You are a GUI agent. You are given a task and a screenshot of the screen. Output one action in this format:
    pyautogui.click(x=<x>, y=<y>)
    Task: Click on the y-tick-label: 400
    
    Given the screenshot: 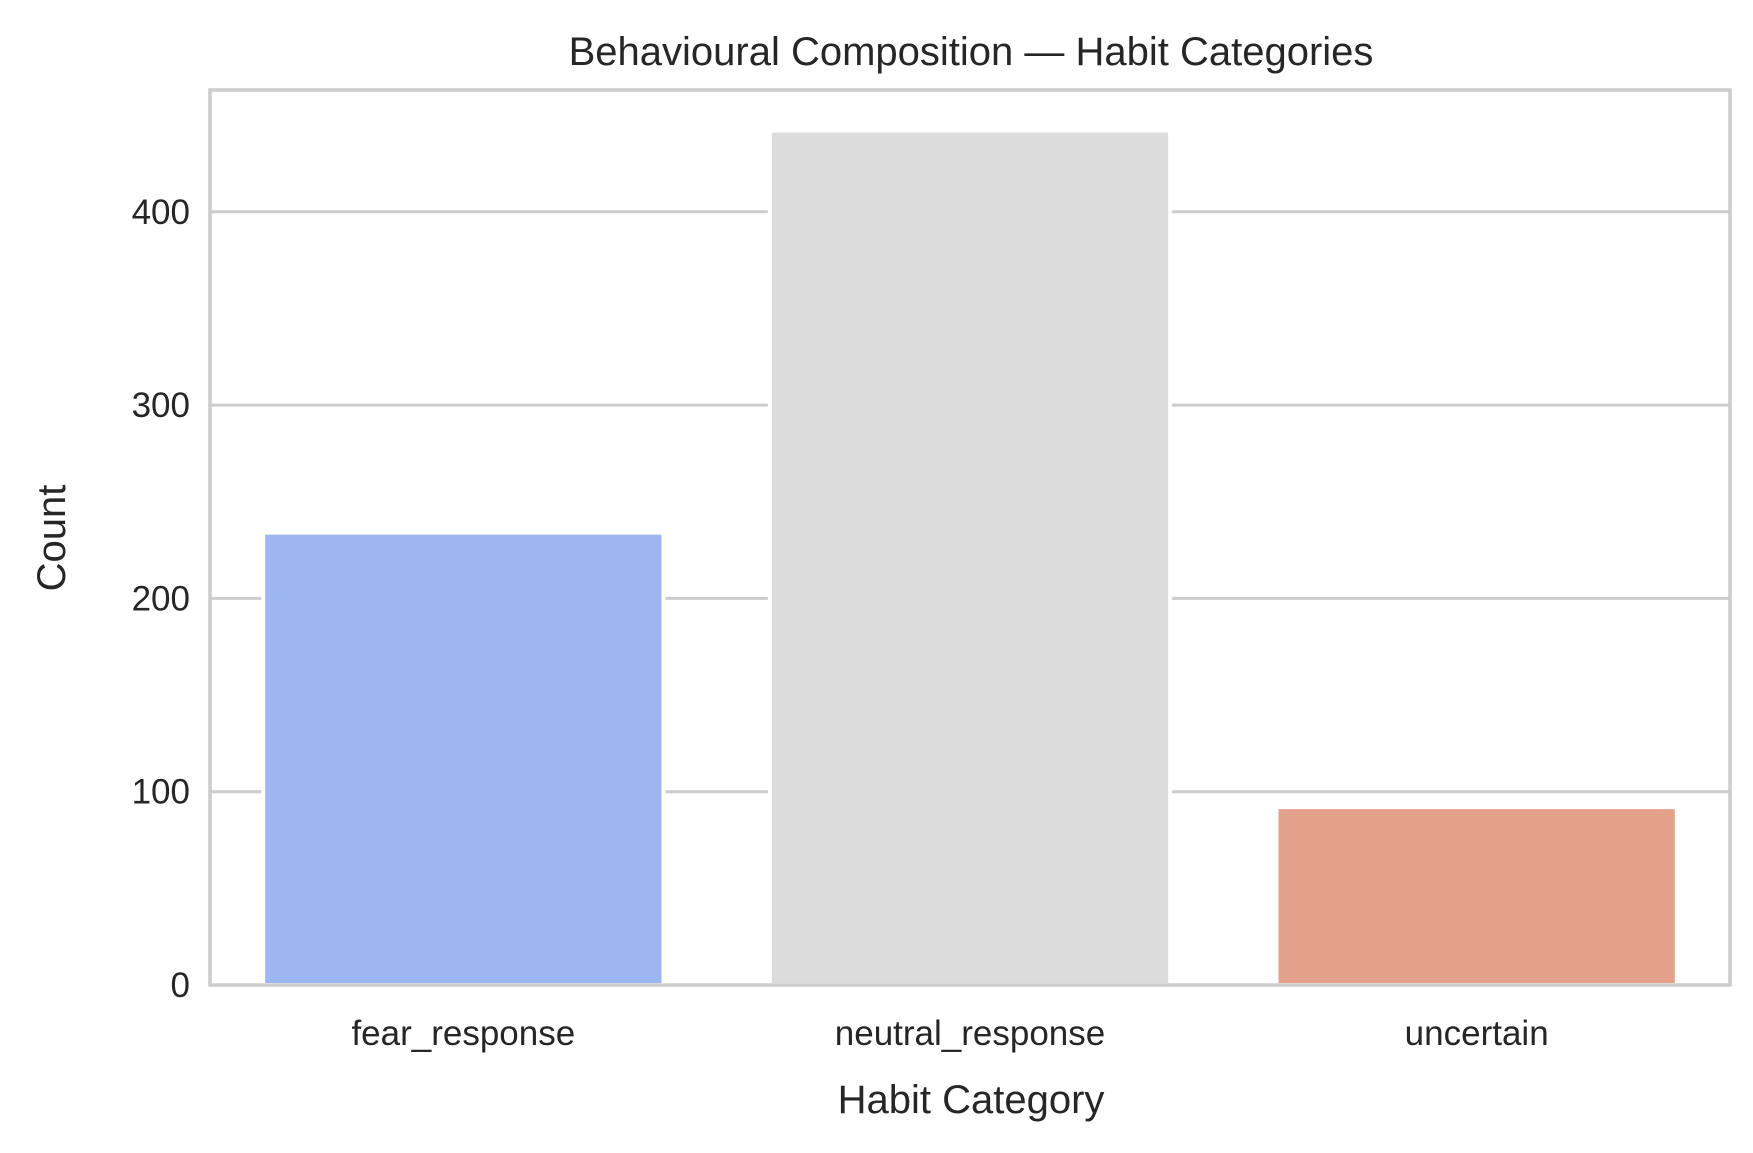 What is the action you would take?
    pyautogui.click(x=161, y=212)
    